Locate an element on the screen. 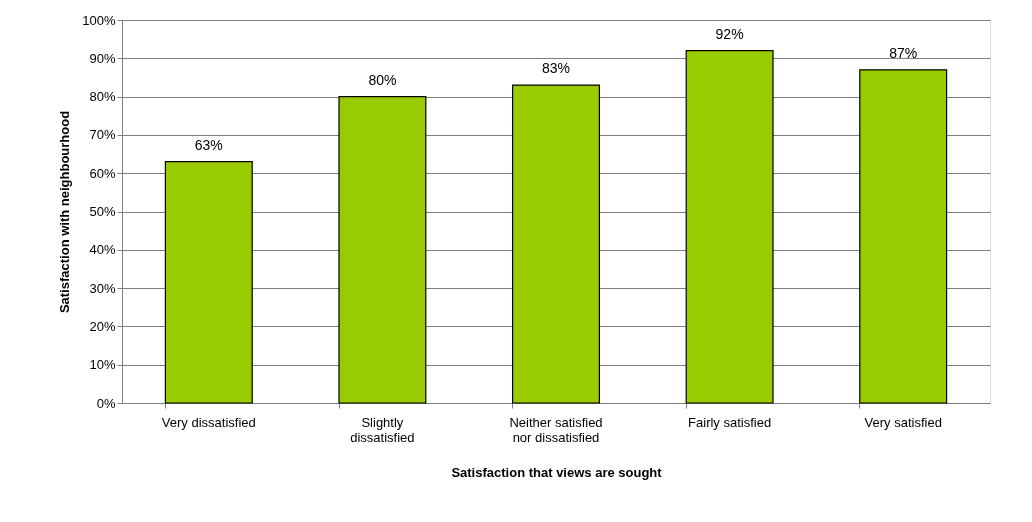 The width and height of the screenshot is (1032, 522). y-tick-label: 100% is located at coordinates (99, 20).